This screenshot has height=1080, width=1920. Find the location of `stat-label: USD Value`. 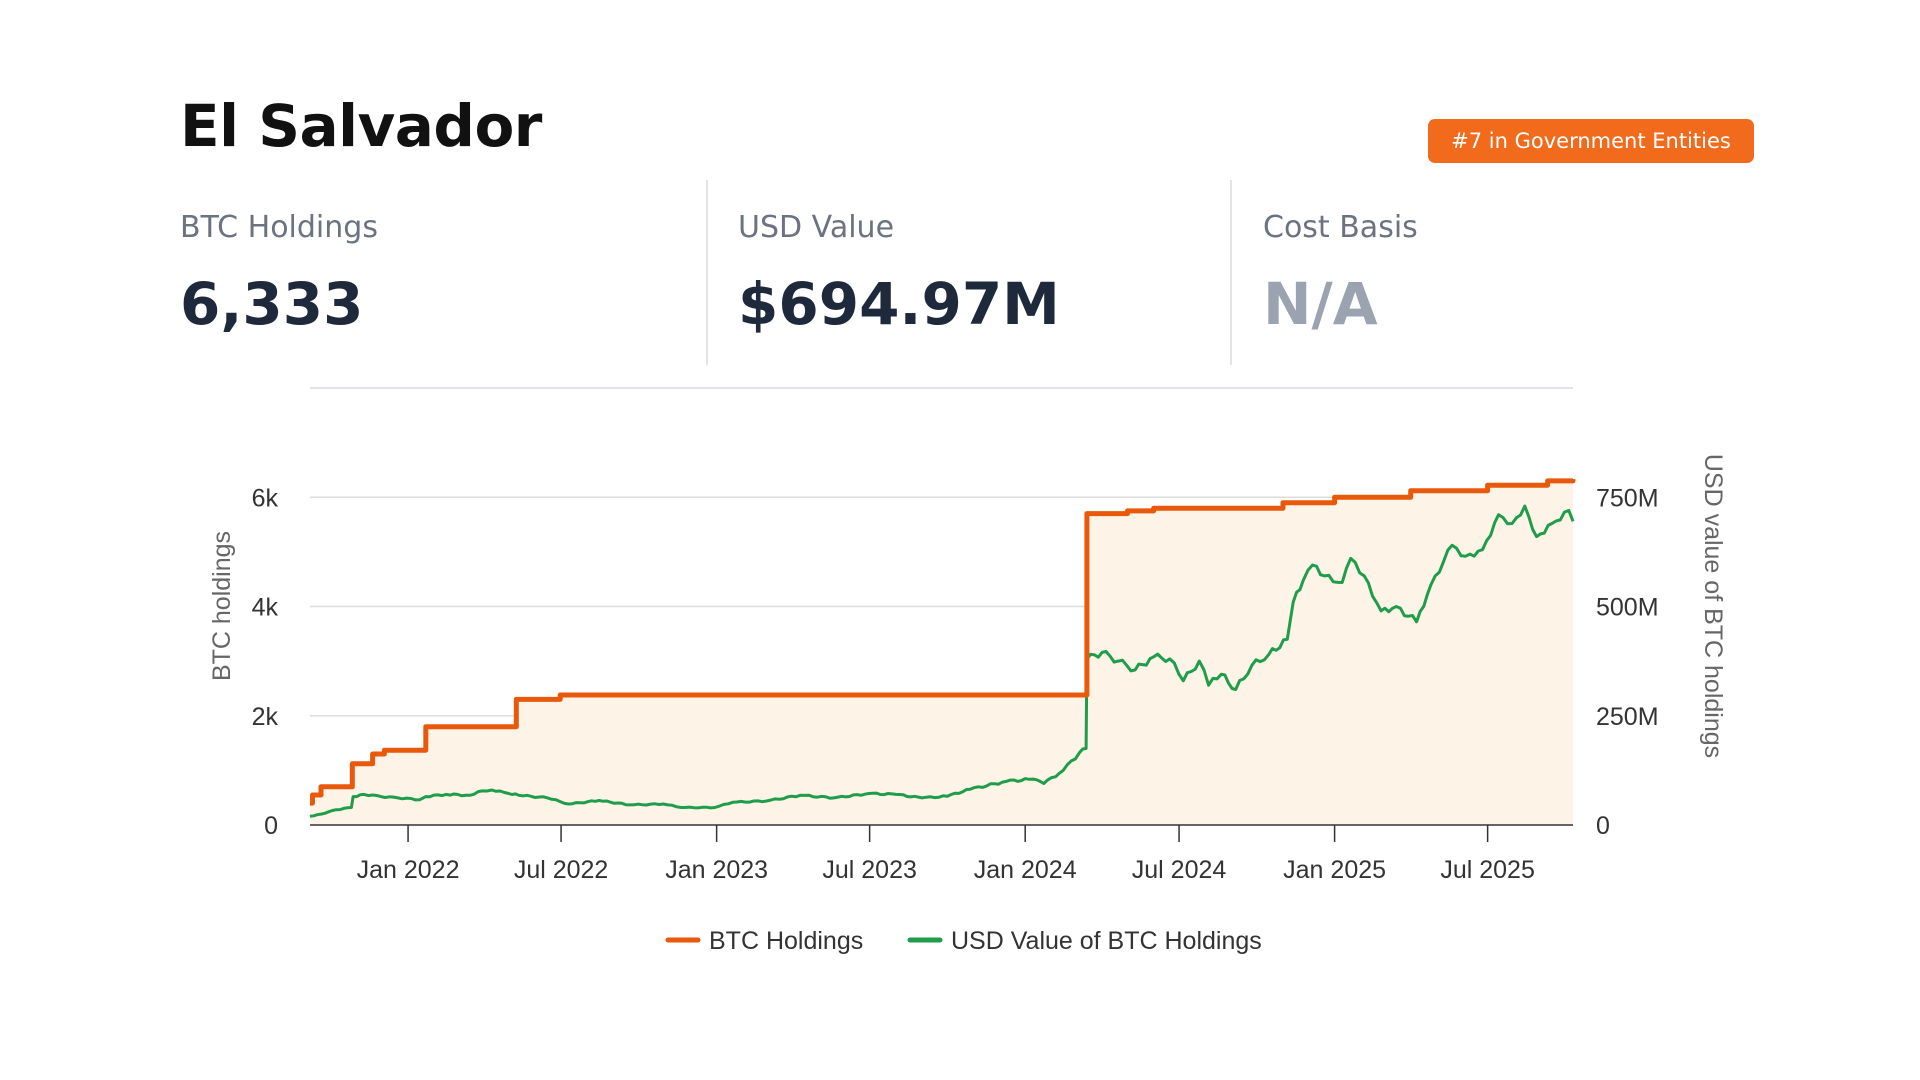

stat-label: USD Value is located at coordinates (816, 227).